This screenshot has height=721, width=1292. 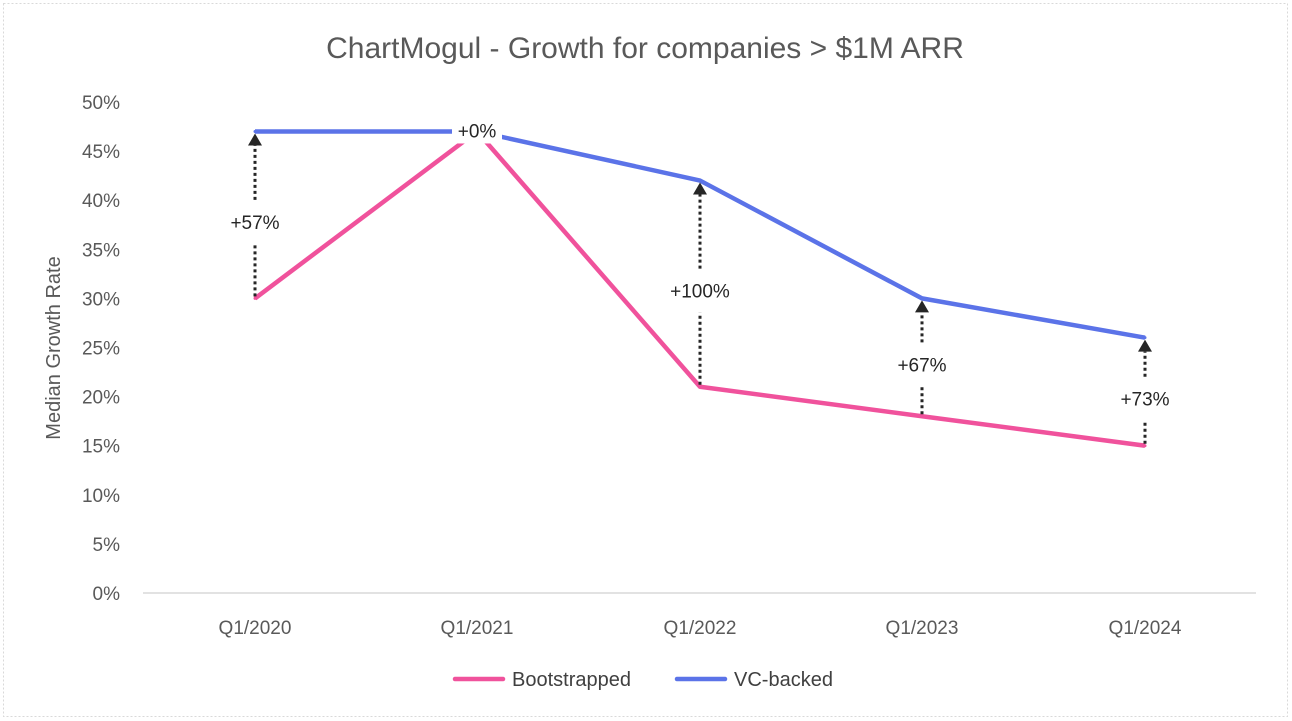 I want to click on y-tick-label: 5%, so click(x=107, y=545).